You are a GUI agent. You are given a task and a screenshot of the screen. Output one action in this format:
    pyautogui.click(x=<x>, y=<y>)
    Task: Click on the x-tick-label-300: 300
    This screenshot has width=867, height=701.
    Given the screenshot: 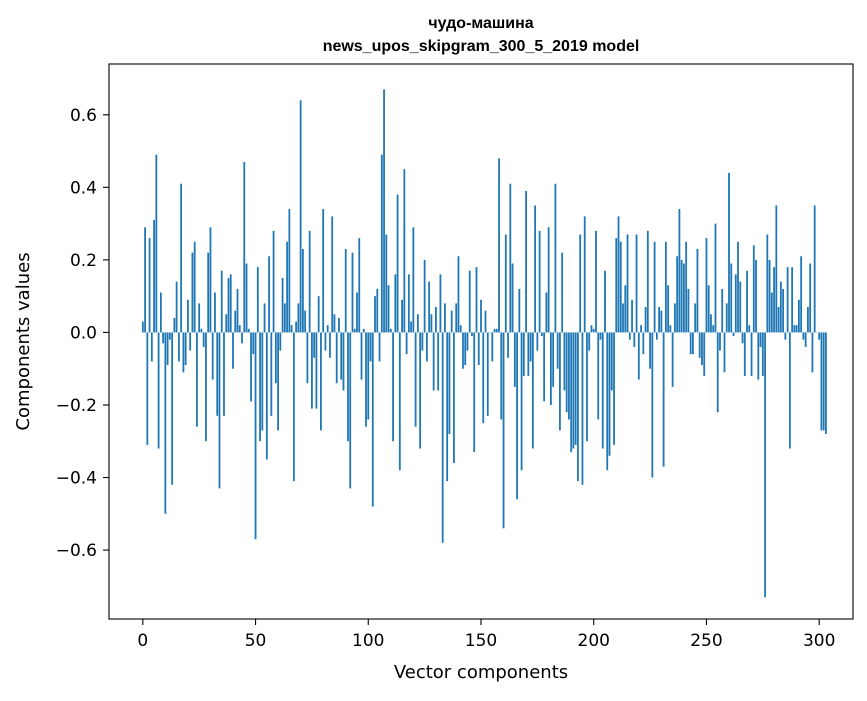 What is the action you would take?
    pyautogui.click(x=819, y=641)
    